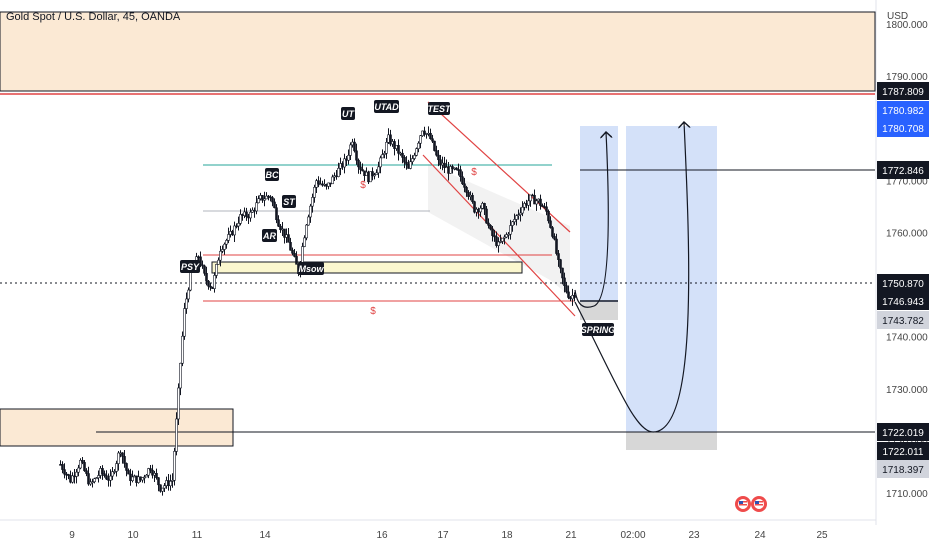  I want to click on price-tag: 1750.870, so click(903, 283).